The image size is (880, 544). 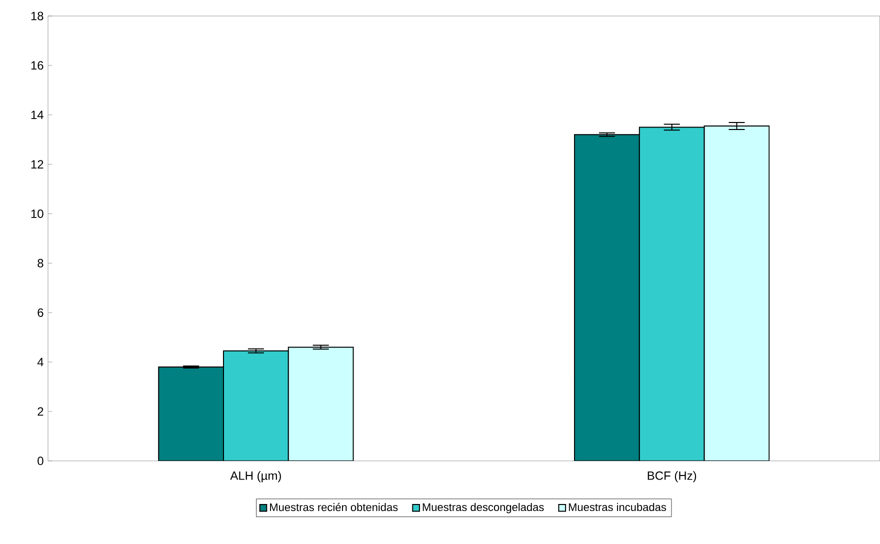 I want to click on y-tick-label: 18, so click(x=37, y=16).